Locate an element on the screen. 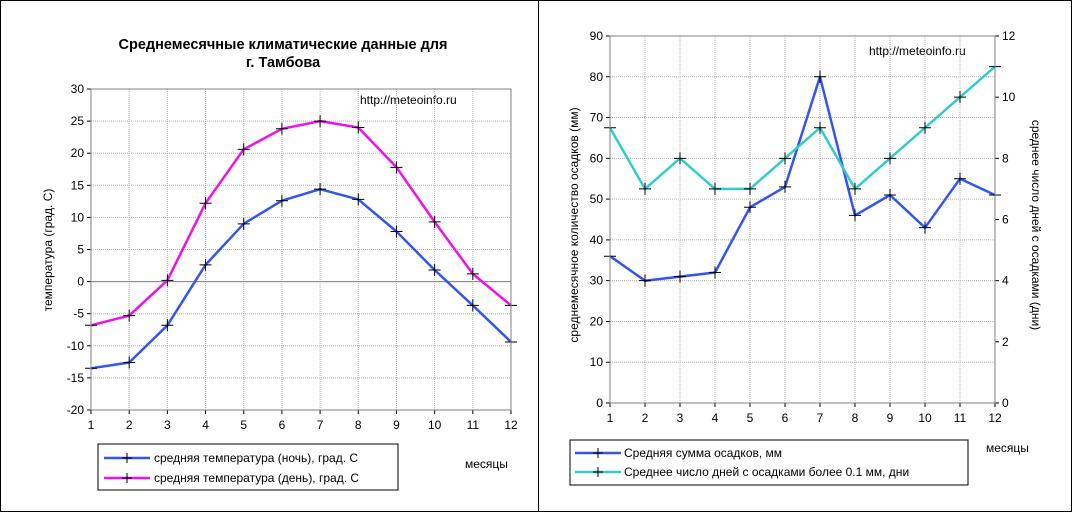 This screenshot has width=1072, height=512. chart2-xtick-label-3: 4 is located at coordinates (715, 418).